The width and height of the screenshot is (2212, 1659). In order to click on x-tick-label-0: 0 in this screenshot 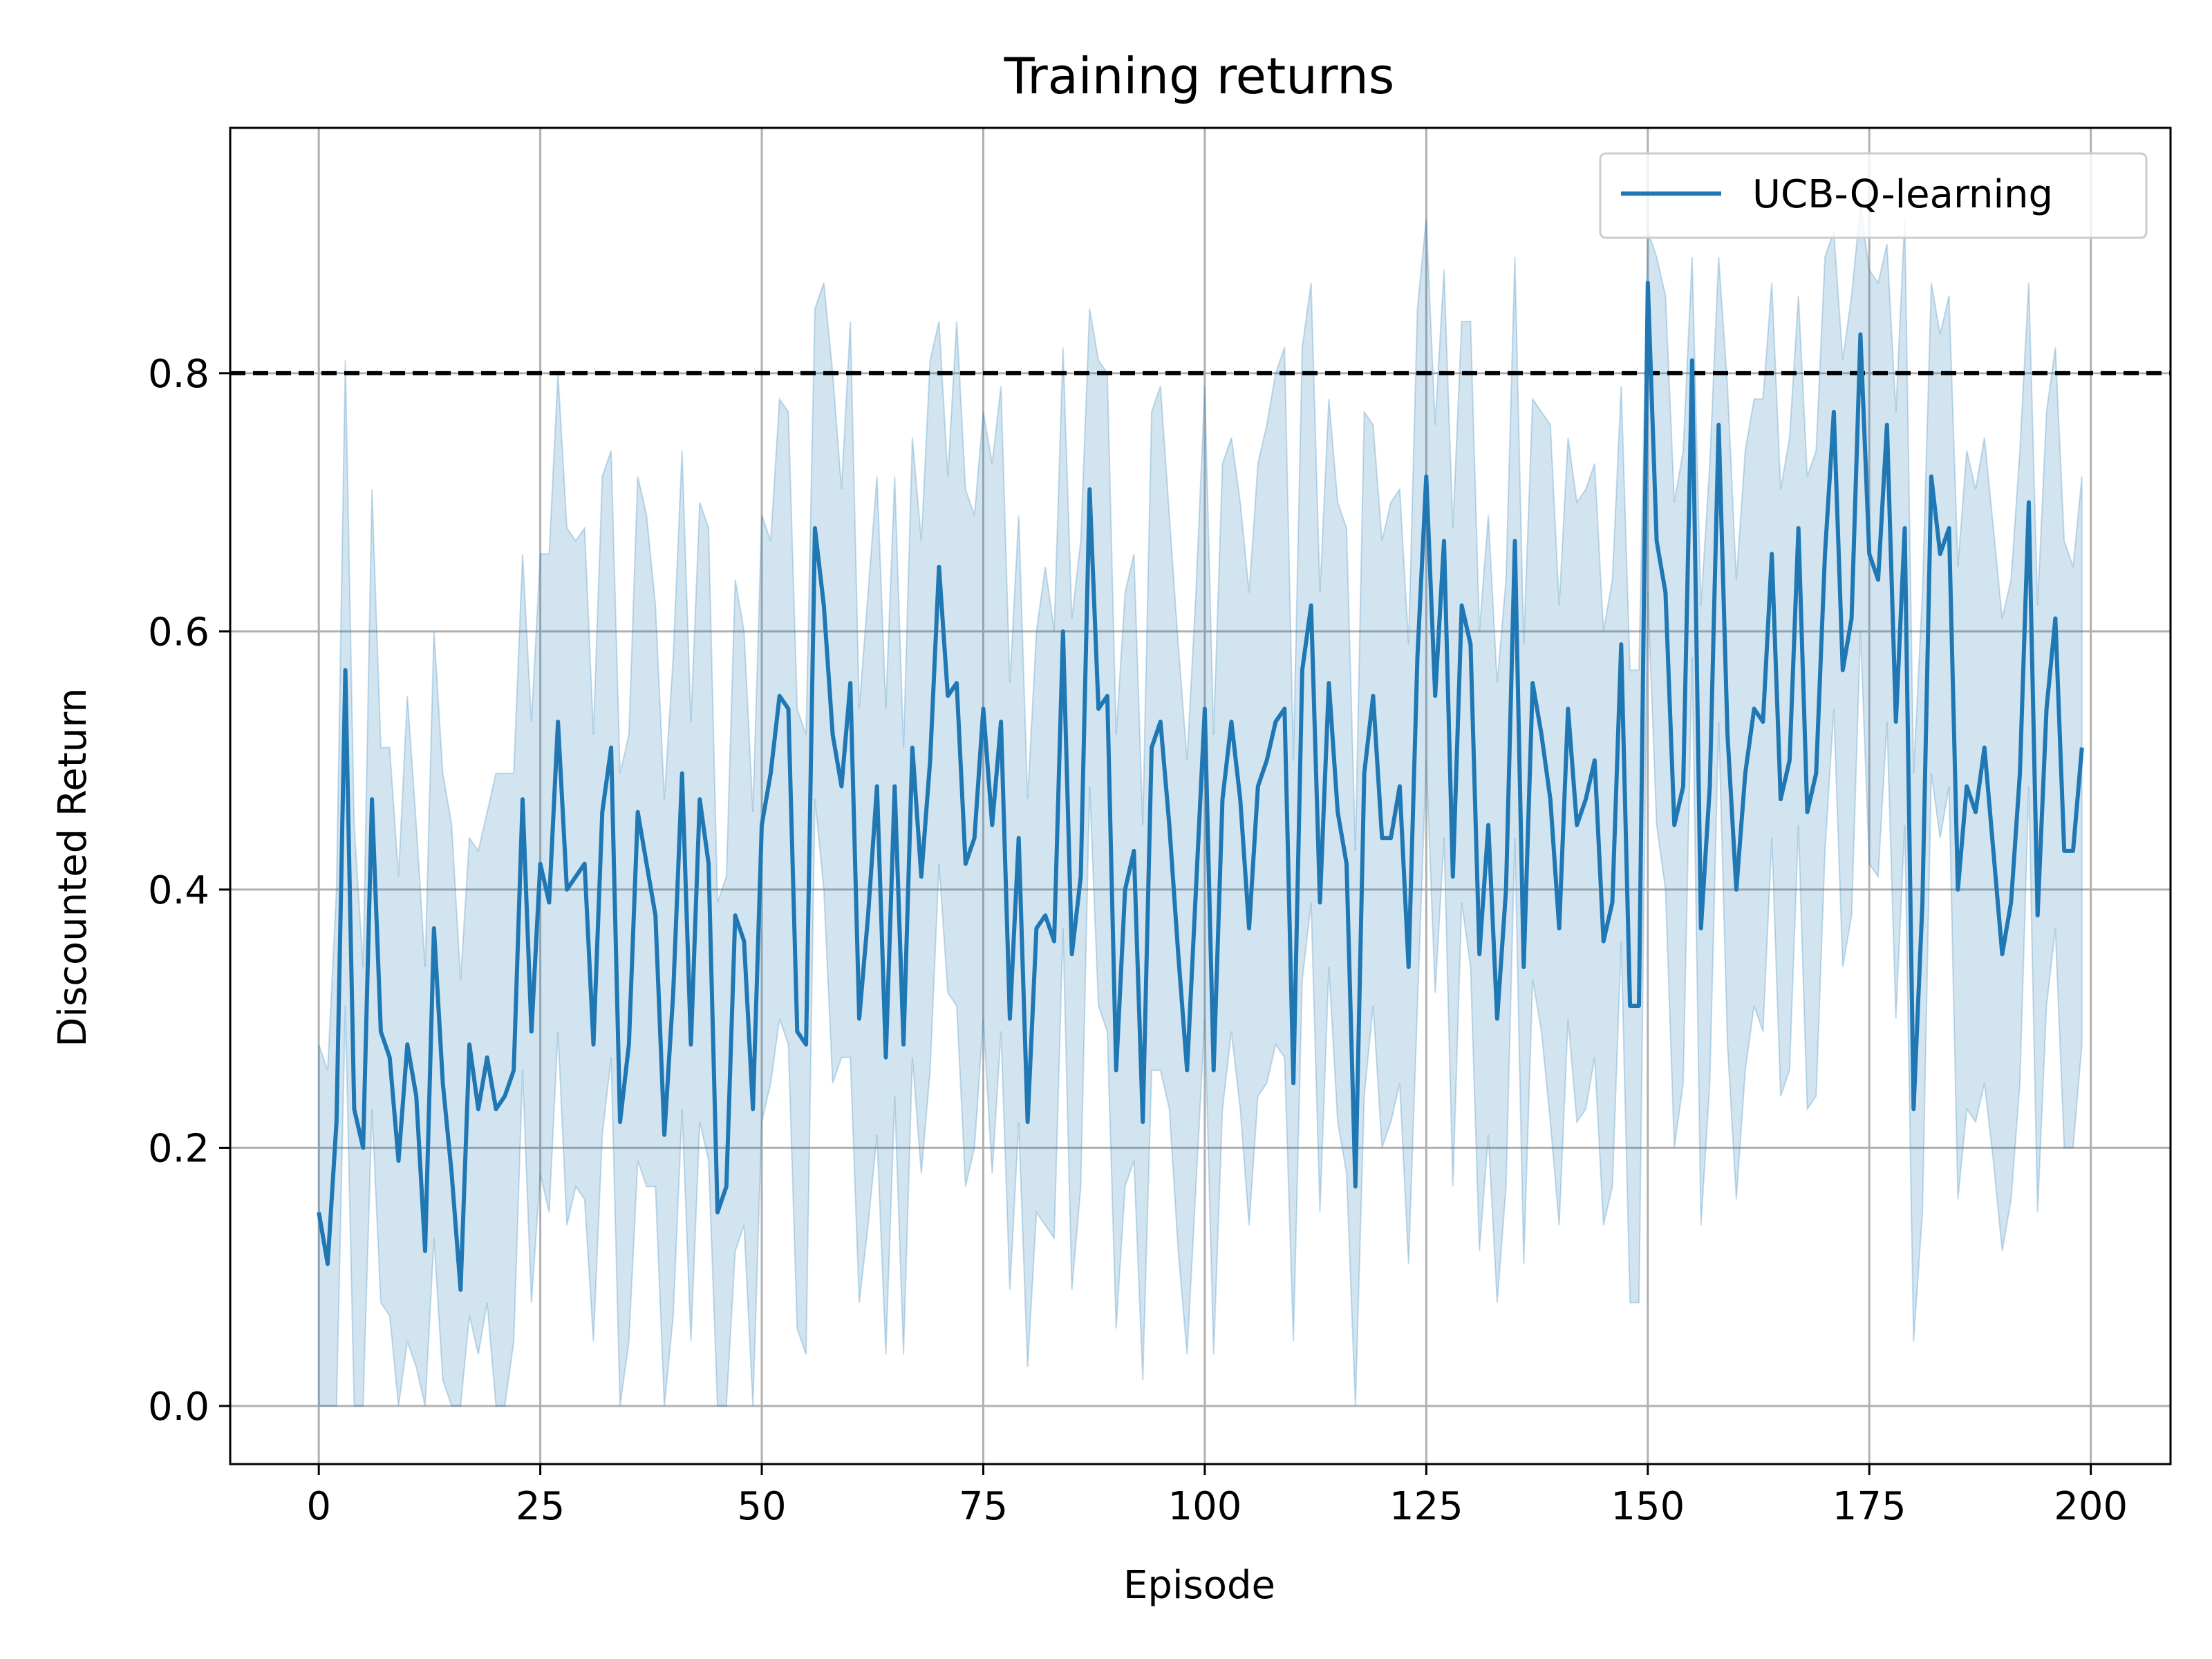, I will do `click(318, 1507)`.